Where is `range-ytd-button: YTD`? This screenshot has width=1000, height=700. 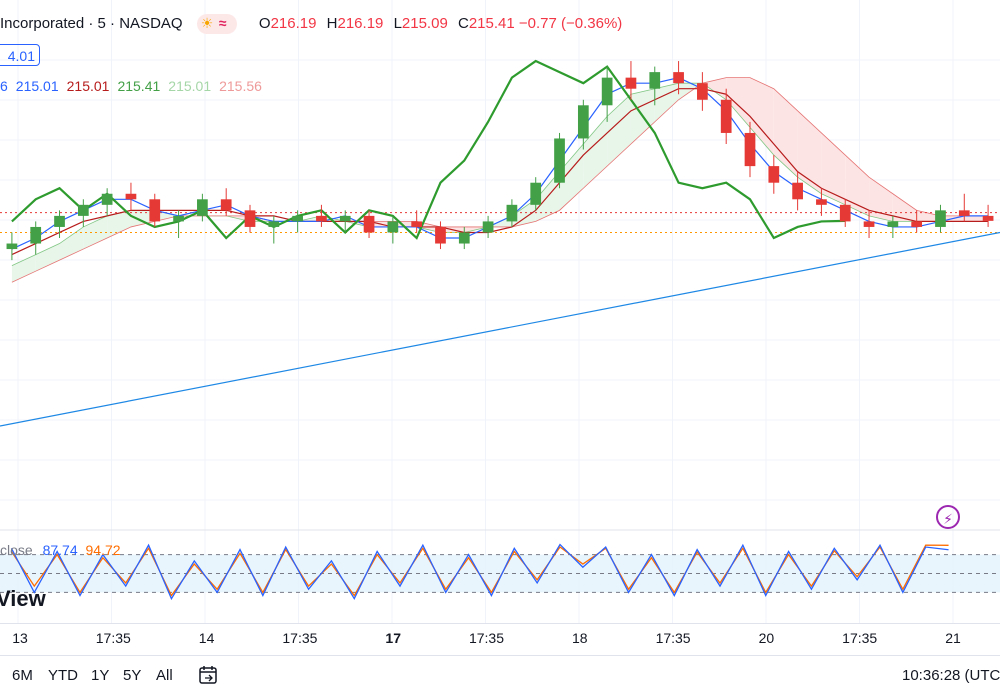
range-ytd-button: YTD is located at coordinates (63, 675).